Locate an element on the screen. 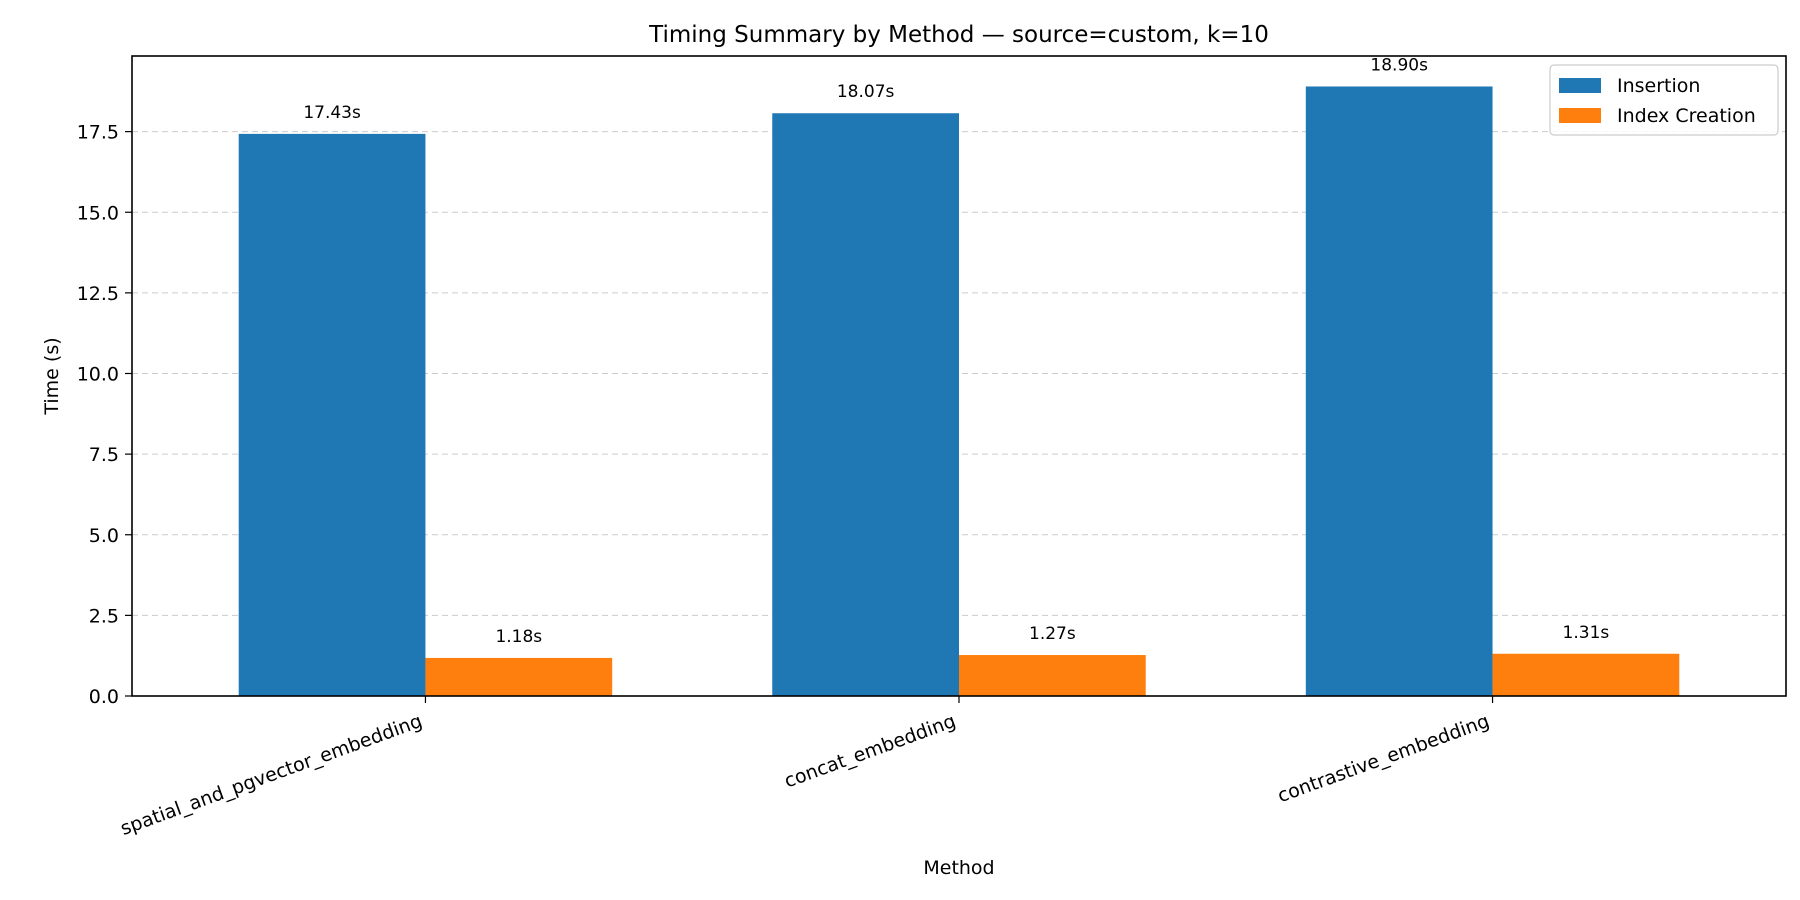 The height and width of the screenshot is (900, 1800). y-tick-label: 7.5 is located at coordinates (104, 455).